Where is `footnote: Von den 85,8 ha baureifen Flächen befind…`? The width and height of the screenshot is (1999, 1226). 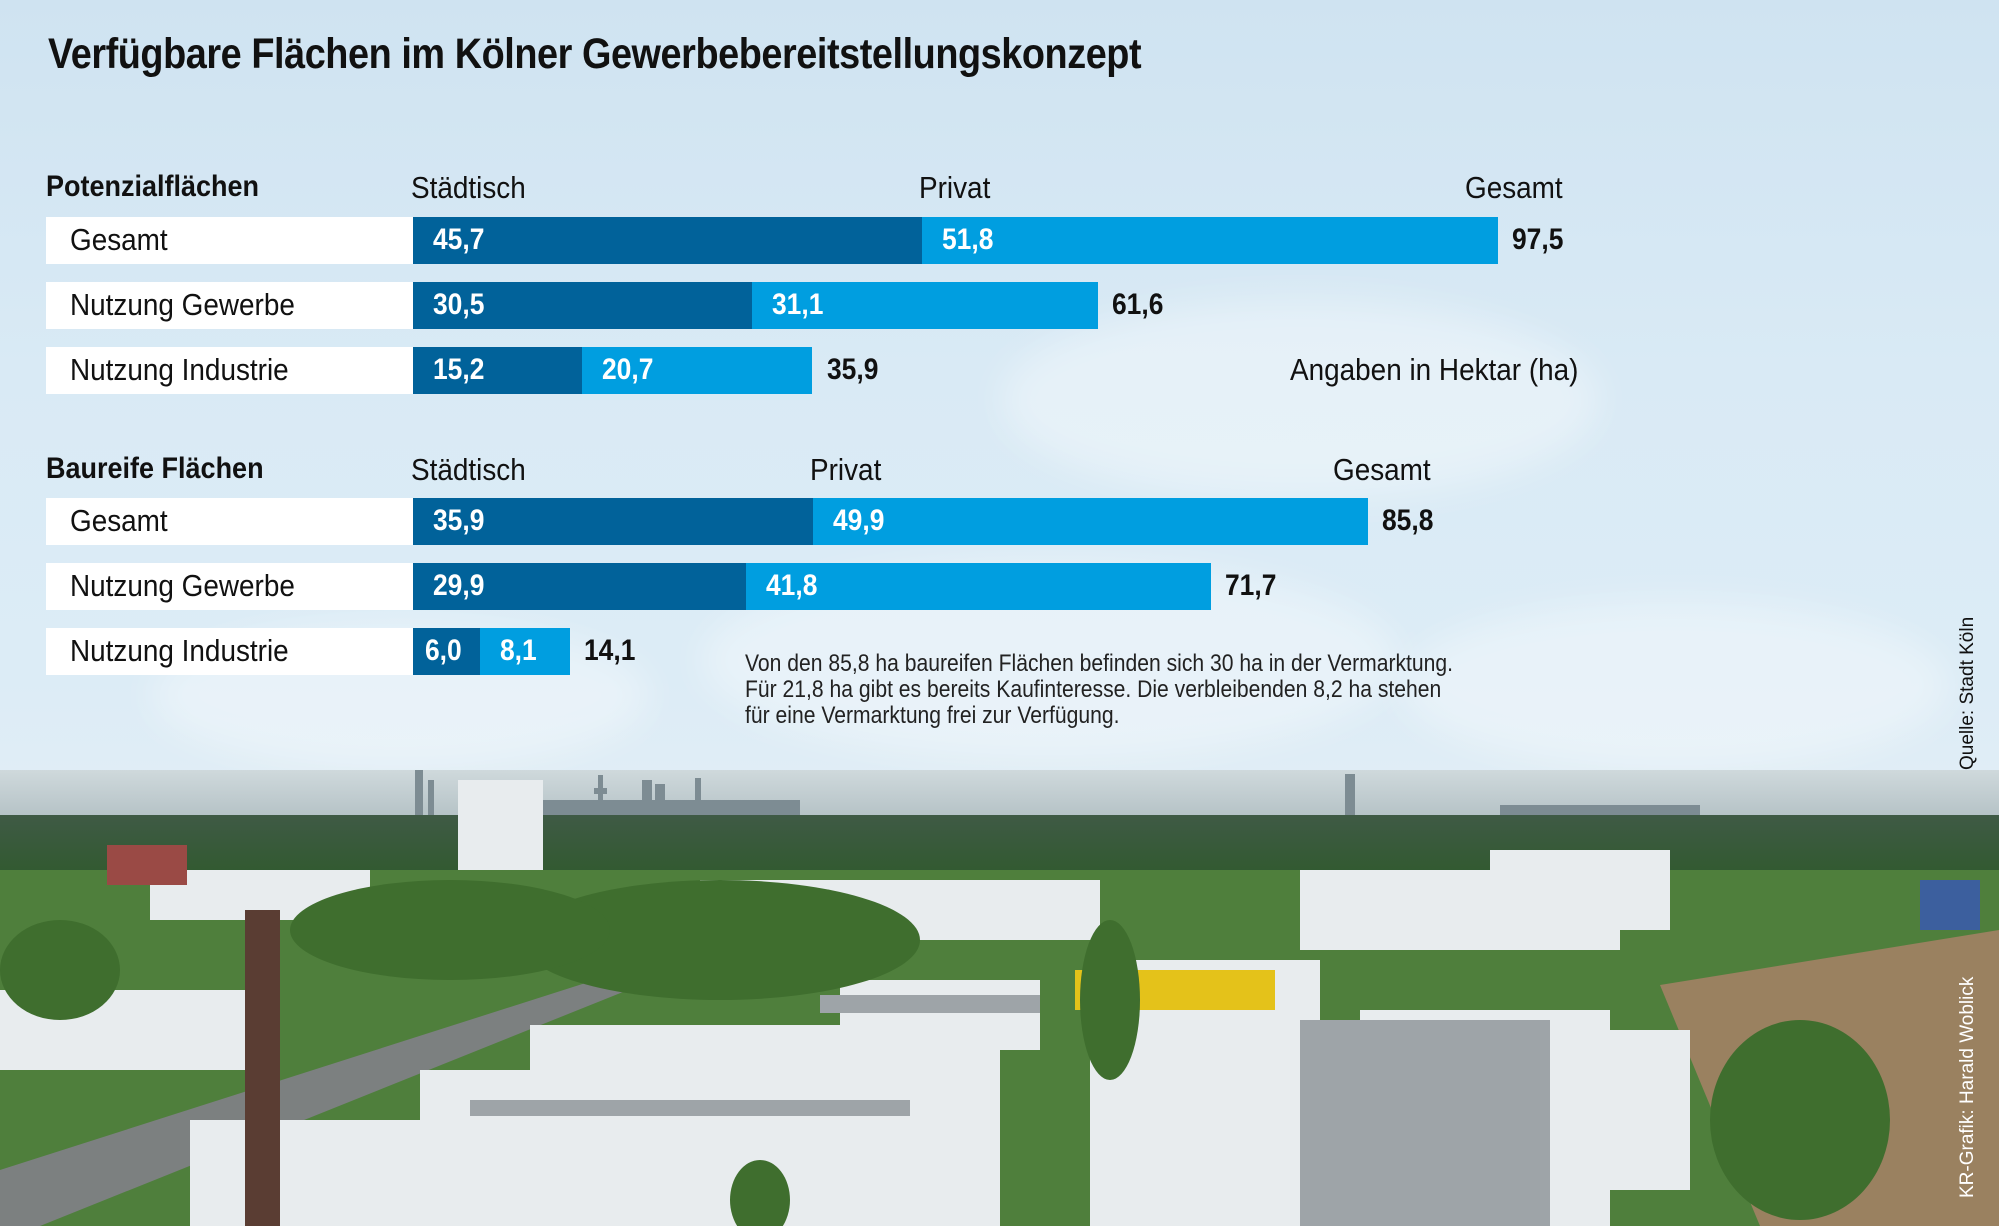 footnote: Von den 85,8 ha baureifen Flächen befind… is located at coordinates (1099, 690).